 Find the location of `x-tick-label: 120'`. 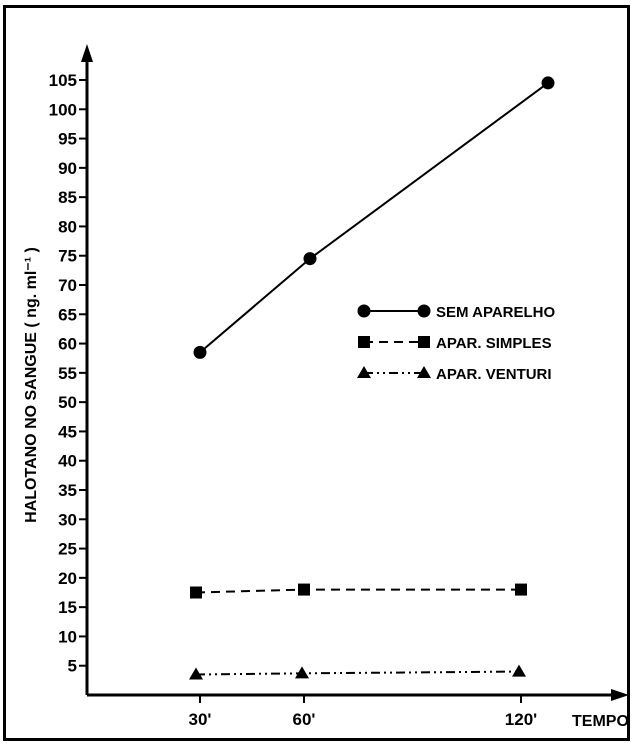

x-tick-label: 120' is located at coordinates (521, 719).